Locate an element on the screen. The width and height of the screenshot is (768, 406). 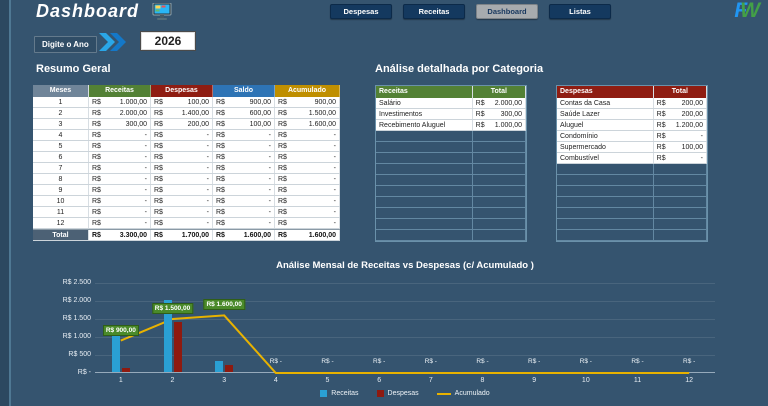
month-cell: 3 is located at coordinates (61, 124).